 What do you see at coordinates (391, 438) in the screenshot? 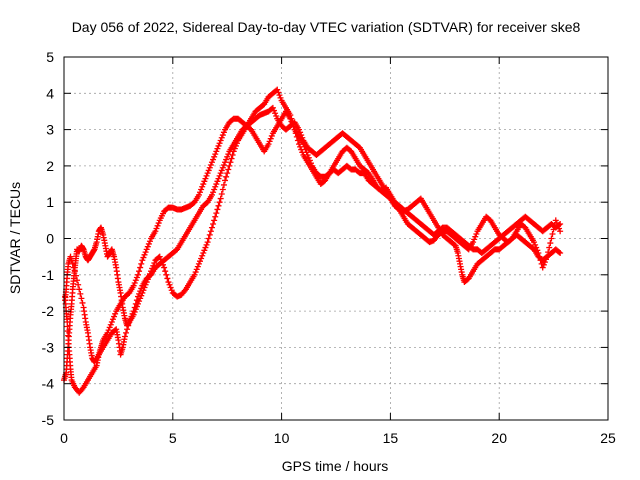
I see `x-tick-label: 15` at bounding box center [391, 438].